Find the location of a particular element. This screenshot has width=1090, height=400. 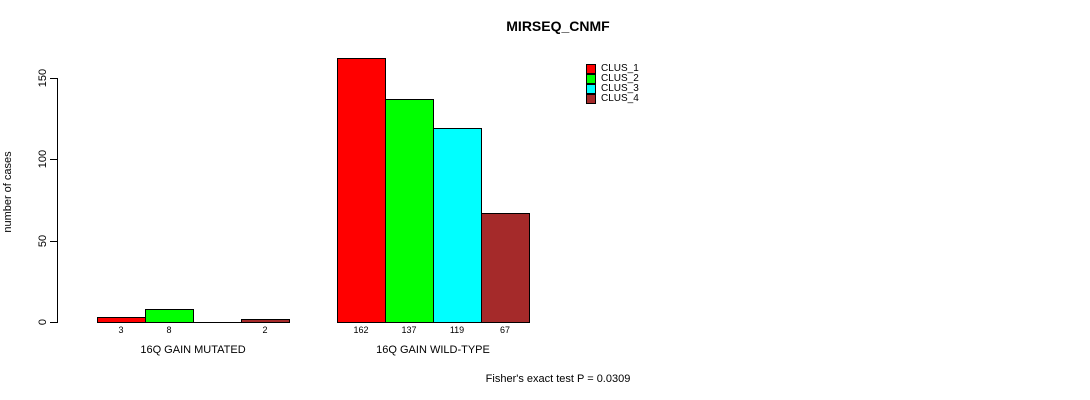

legend-item: CLUS_2 is located at coordinates (612, 79).